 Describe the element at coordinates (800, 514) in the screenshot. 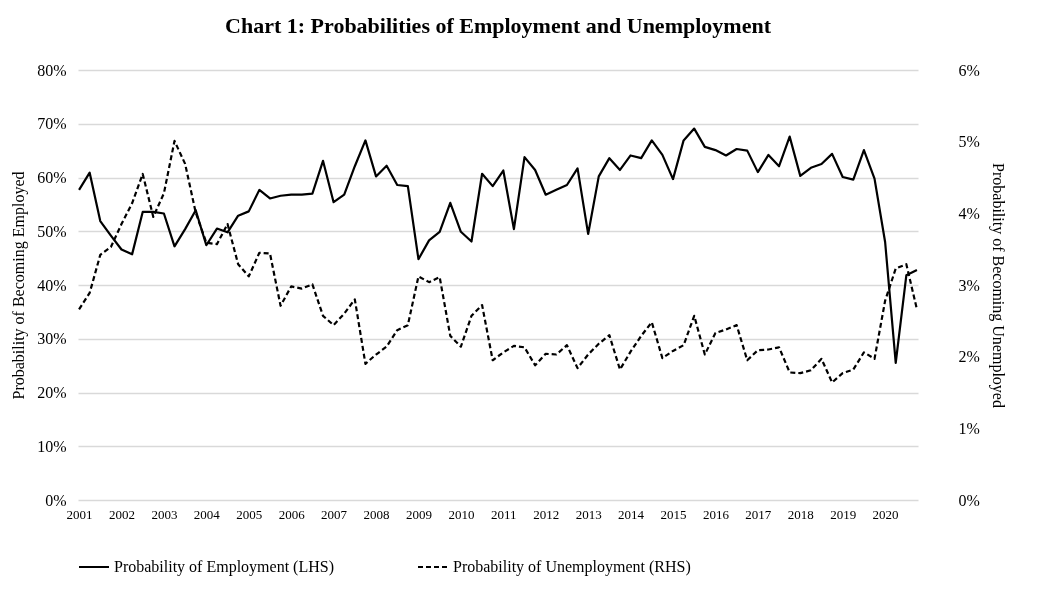

I see `x-tick-label: 2018` at that location.